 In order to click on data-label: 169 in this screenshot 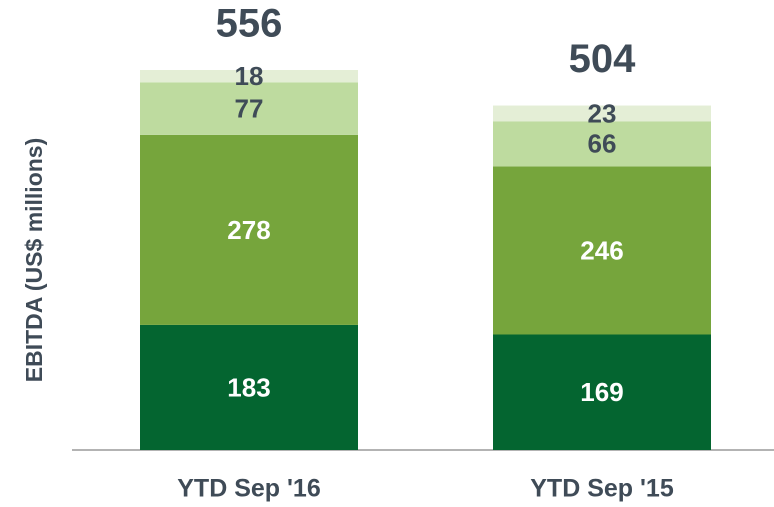, I will do `click(601, 392)`.